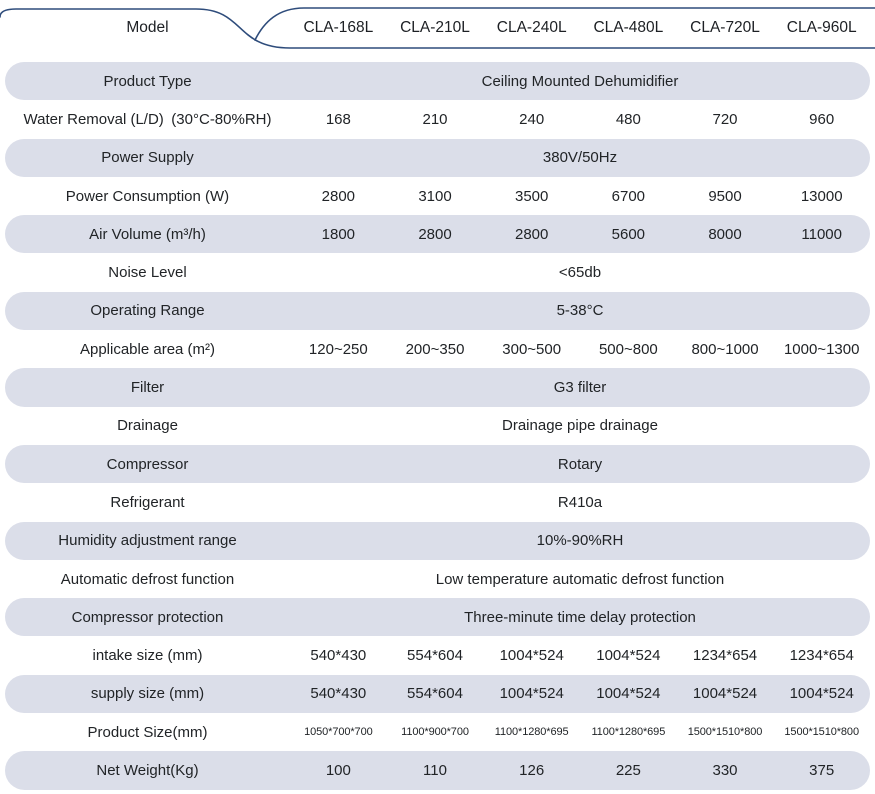 Image resolution: width=875 pixels, height=794 pixels. What do you see at coordinates (147, 311) in the screenshot?
I see `row-label: Operating Range` at bounding box center [147, 311].